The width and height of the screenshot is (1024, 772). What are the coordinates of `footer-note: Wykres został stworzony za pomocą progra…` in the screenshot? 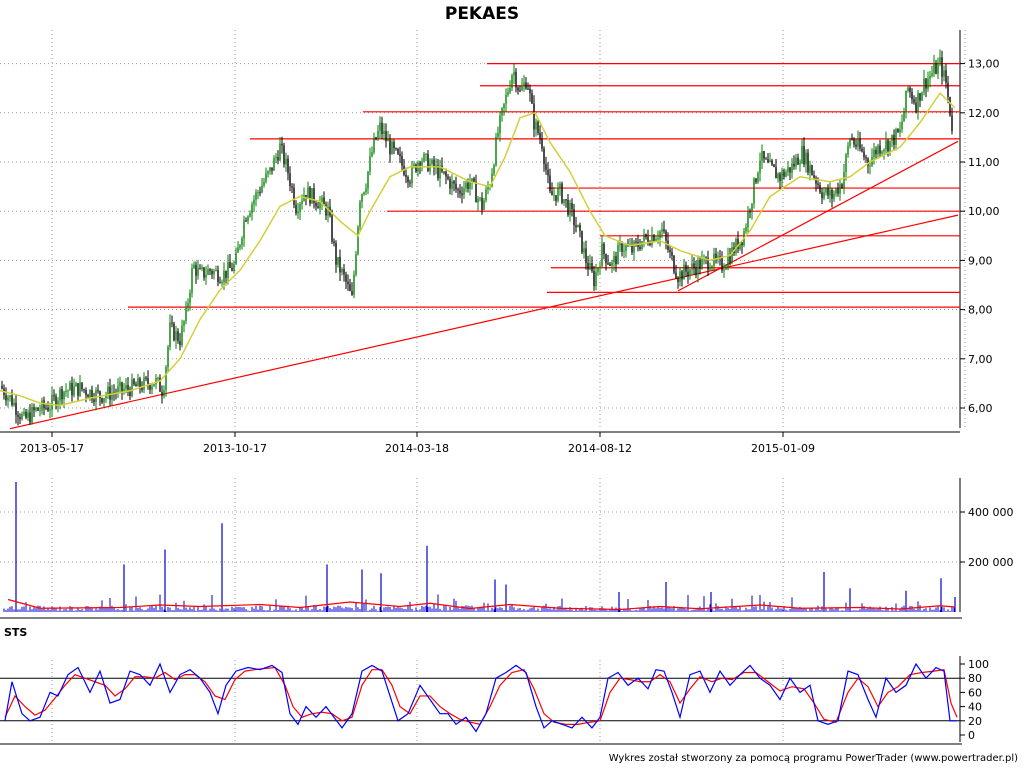 It's located at (813, 758).